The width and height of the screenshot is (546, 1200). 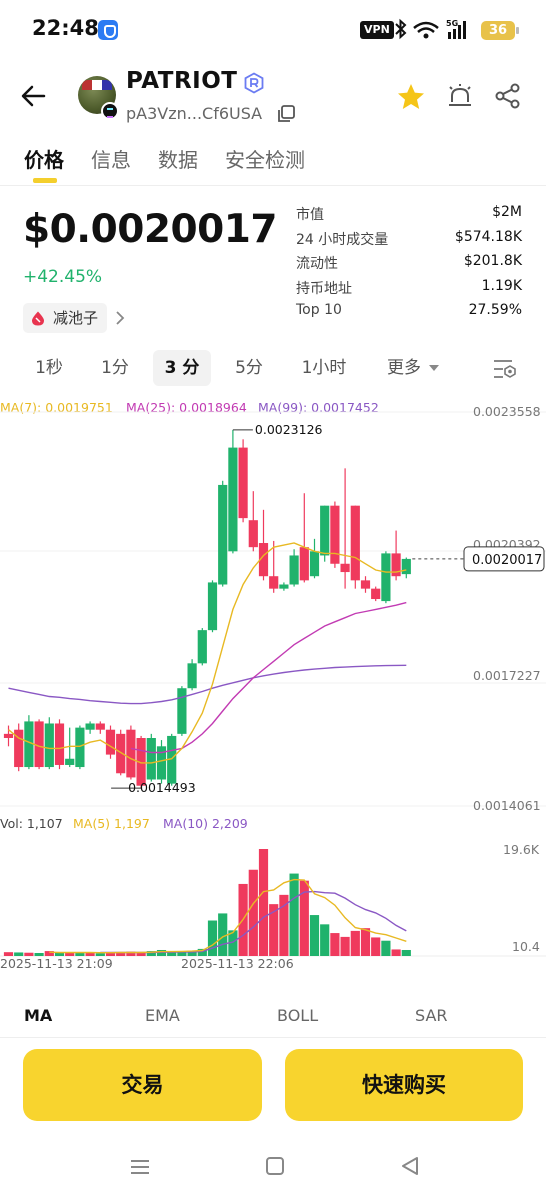 What do you see at coordinates (207, 653) in the screenshot?
I see `ma7-line` at bounding box center [207, 653].